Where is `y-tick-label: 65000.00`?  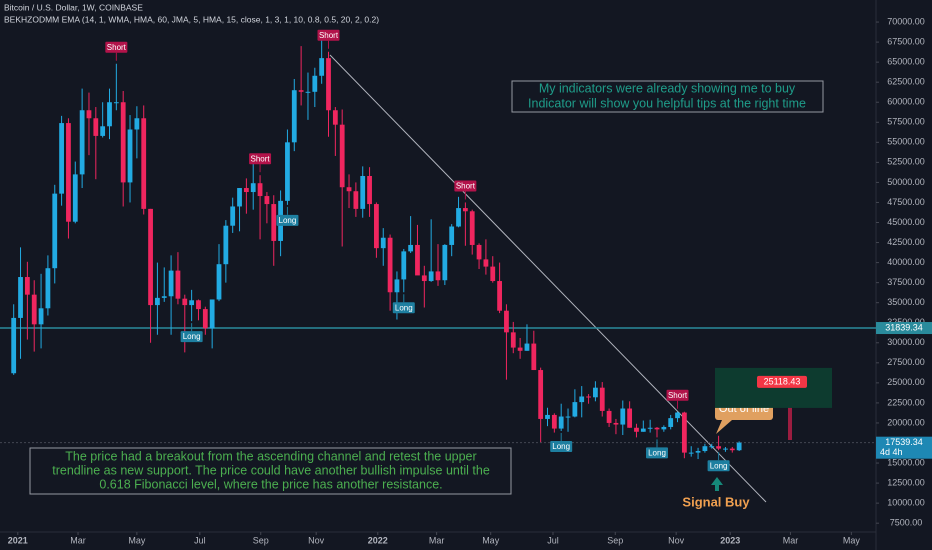 y-tick-label: 65000.00 is located at coordinates (906, 62).